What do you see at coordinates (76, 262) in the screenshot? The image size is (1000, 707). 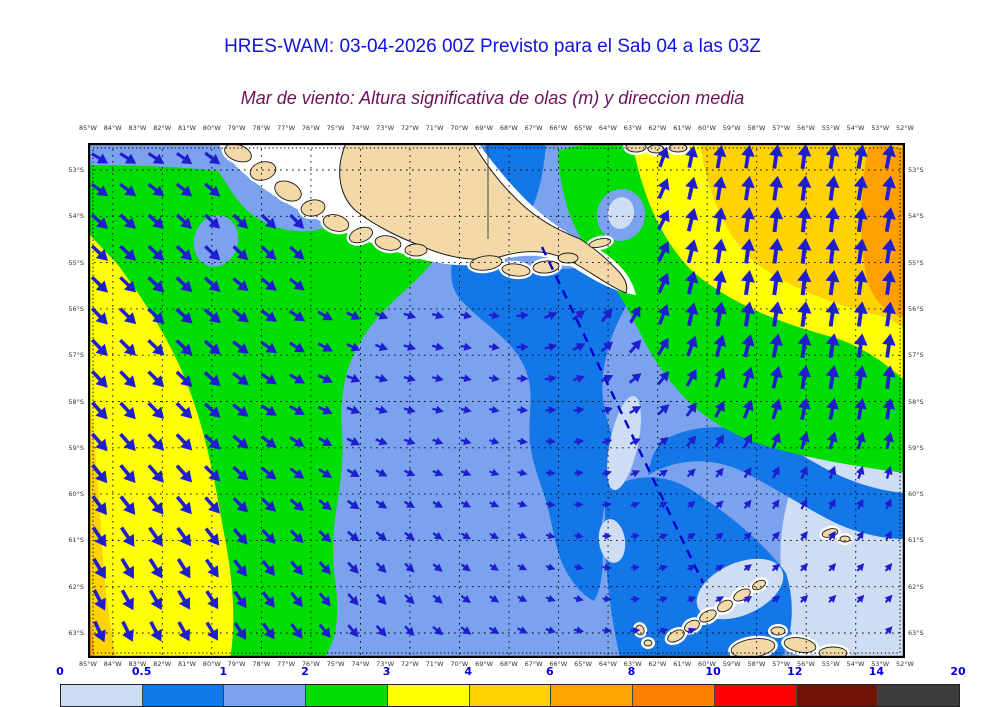 I see `lat-label-left: 55°S` at bounding box center [76, 262].